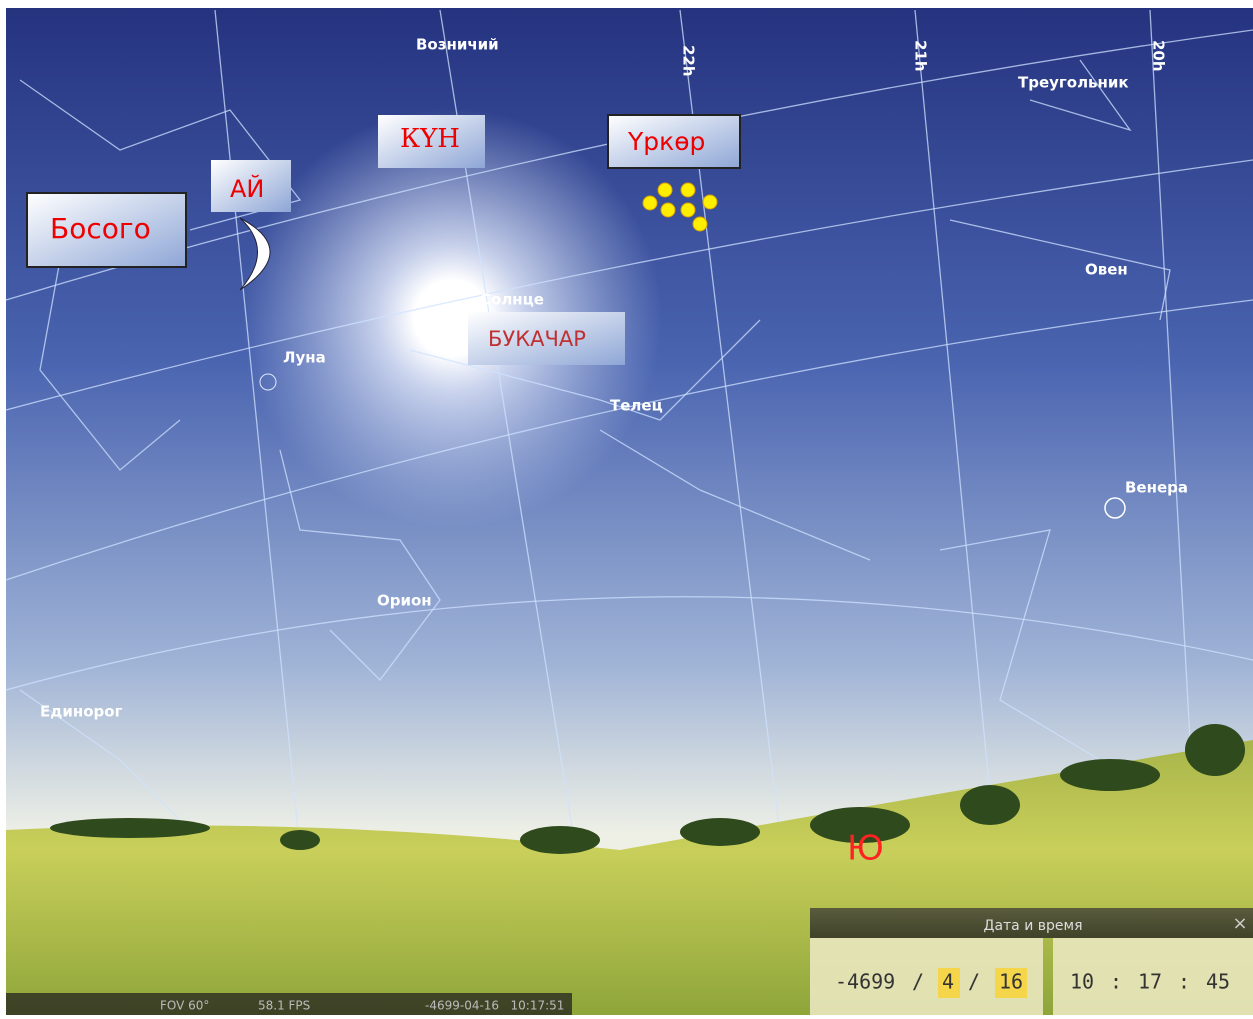 The width and height of the screenshot is (1253, 1019). Describe the element at coordinates (457, 45) in the screenshot. I see `sky-label: Возничий` at that location.